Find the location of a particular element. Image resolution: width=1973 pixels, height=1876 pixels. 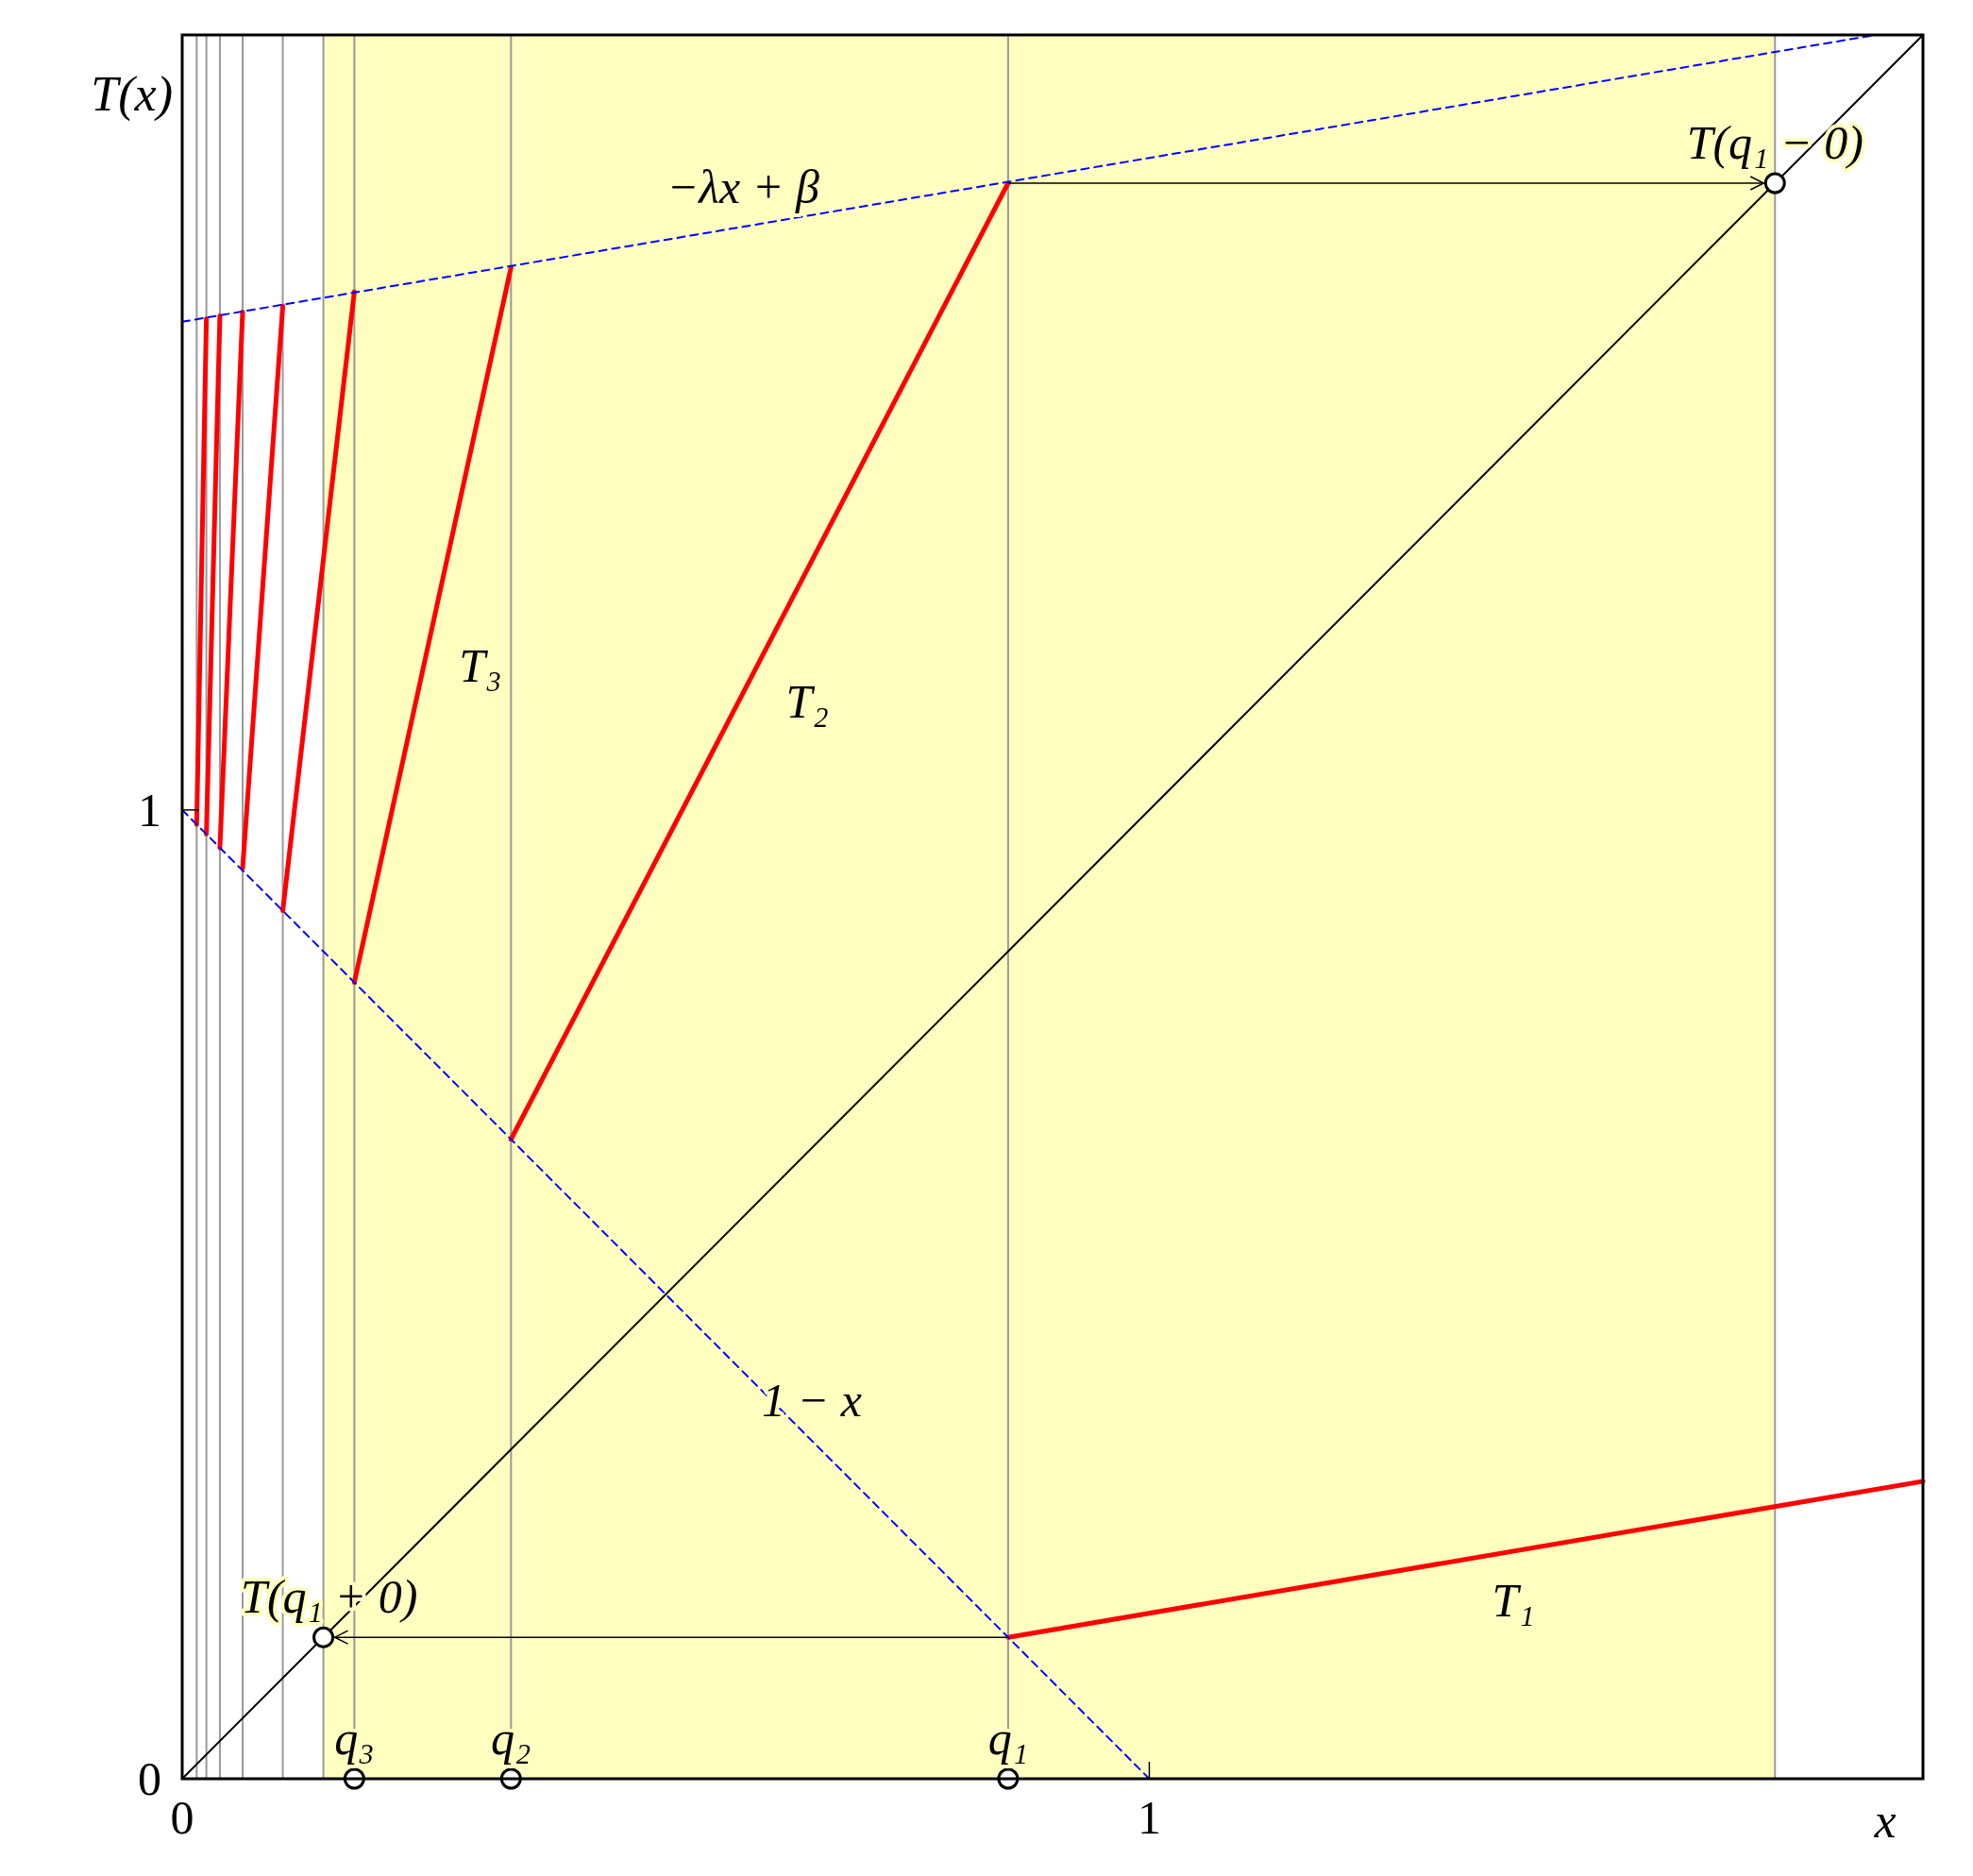

annotation: q₁ is located at coordinates (1008, 1738).